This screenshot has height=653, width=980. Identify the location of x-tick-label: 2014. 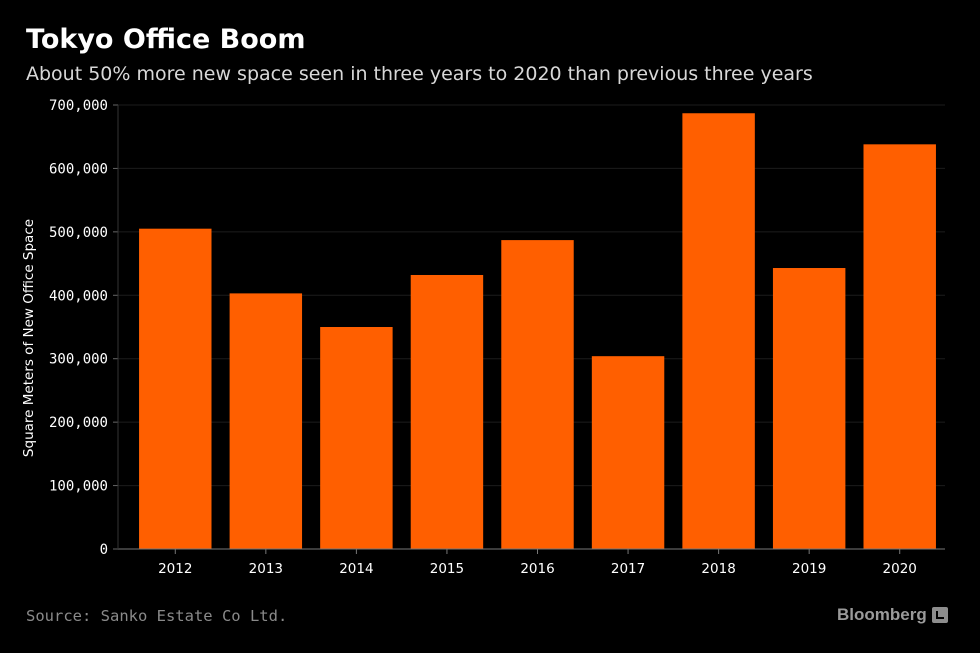
(356, 569).